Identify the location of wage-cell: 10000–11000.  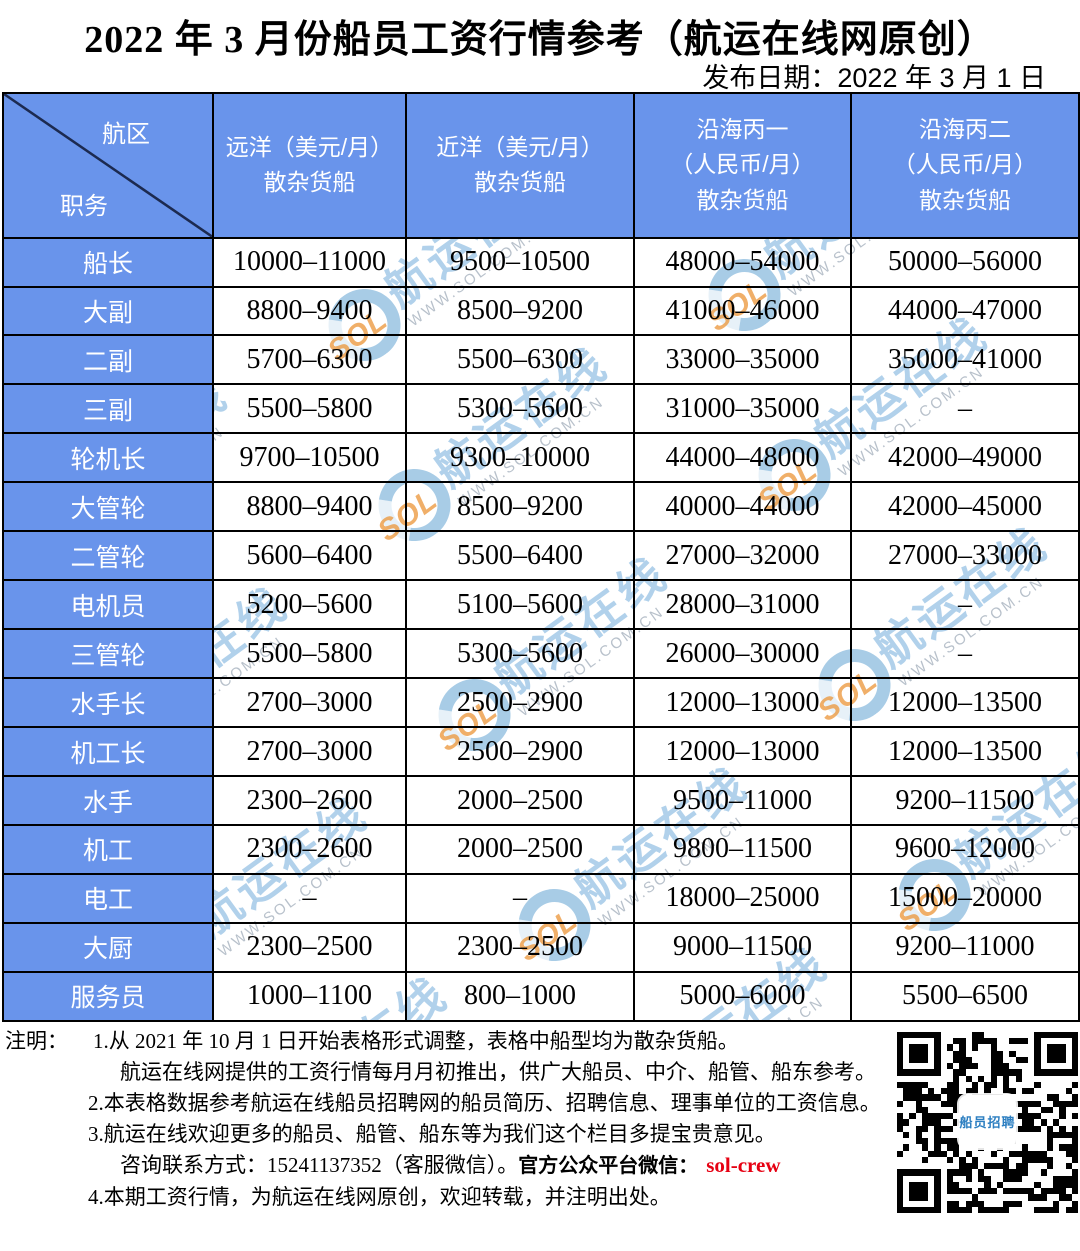
(309, 262).